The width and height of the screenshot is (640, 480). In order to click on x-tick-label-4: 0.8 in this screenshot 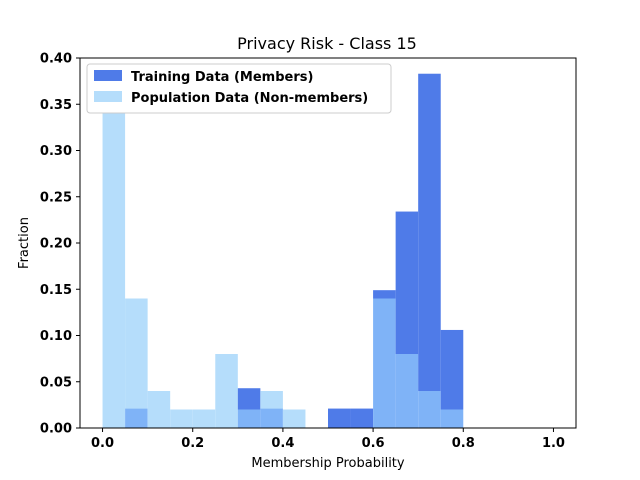, I will do `click(463, 443)`.